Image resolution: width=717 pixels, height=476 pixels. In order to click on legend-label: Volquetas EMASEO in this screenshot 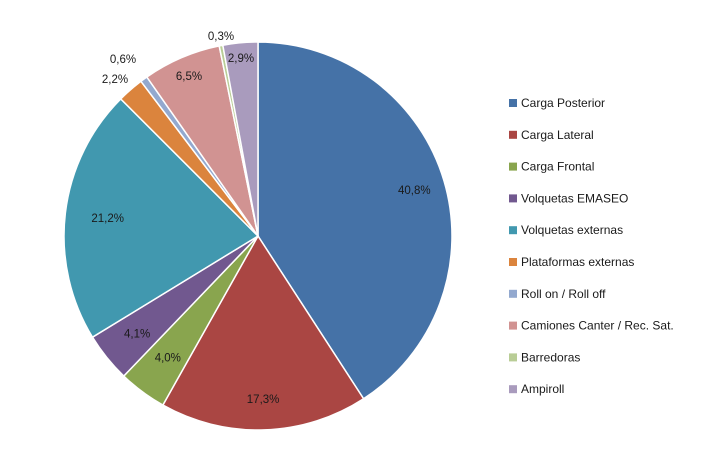, I will do `click(574, 198)`.